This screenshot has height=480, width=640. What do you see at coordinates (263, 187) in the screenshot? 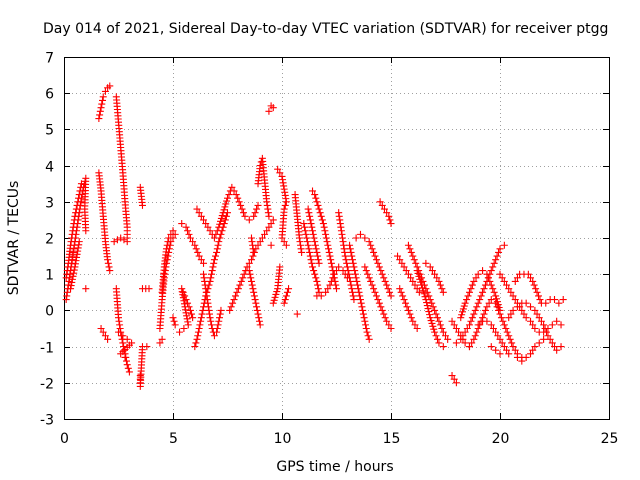
I see `data-point-group-s19` at bounding box center [263, 187].